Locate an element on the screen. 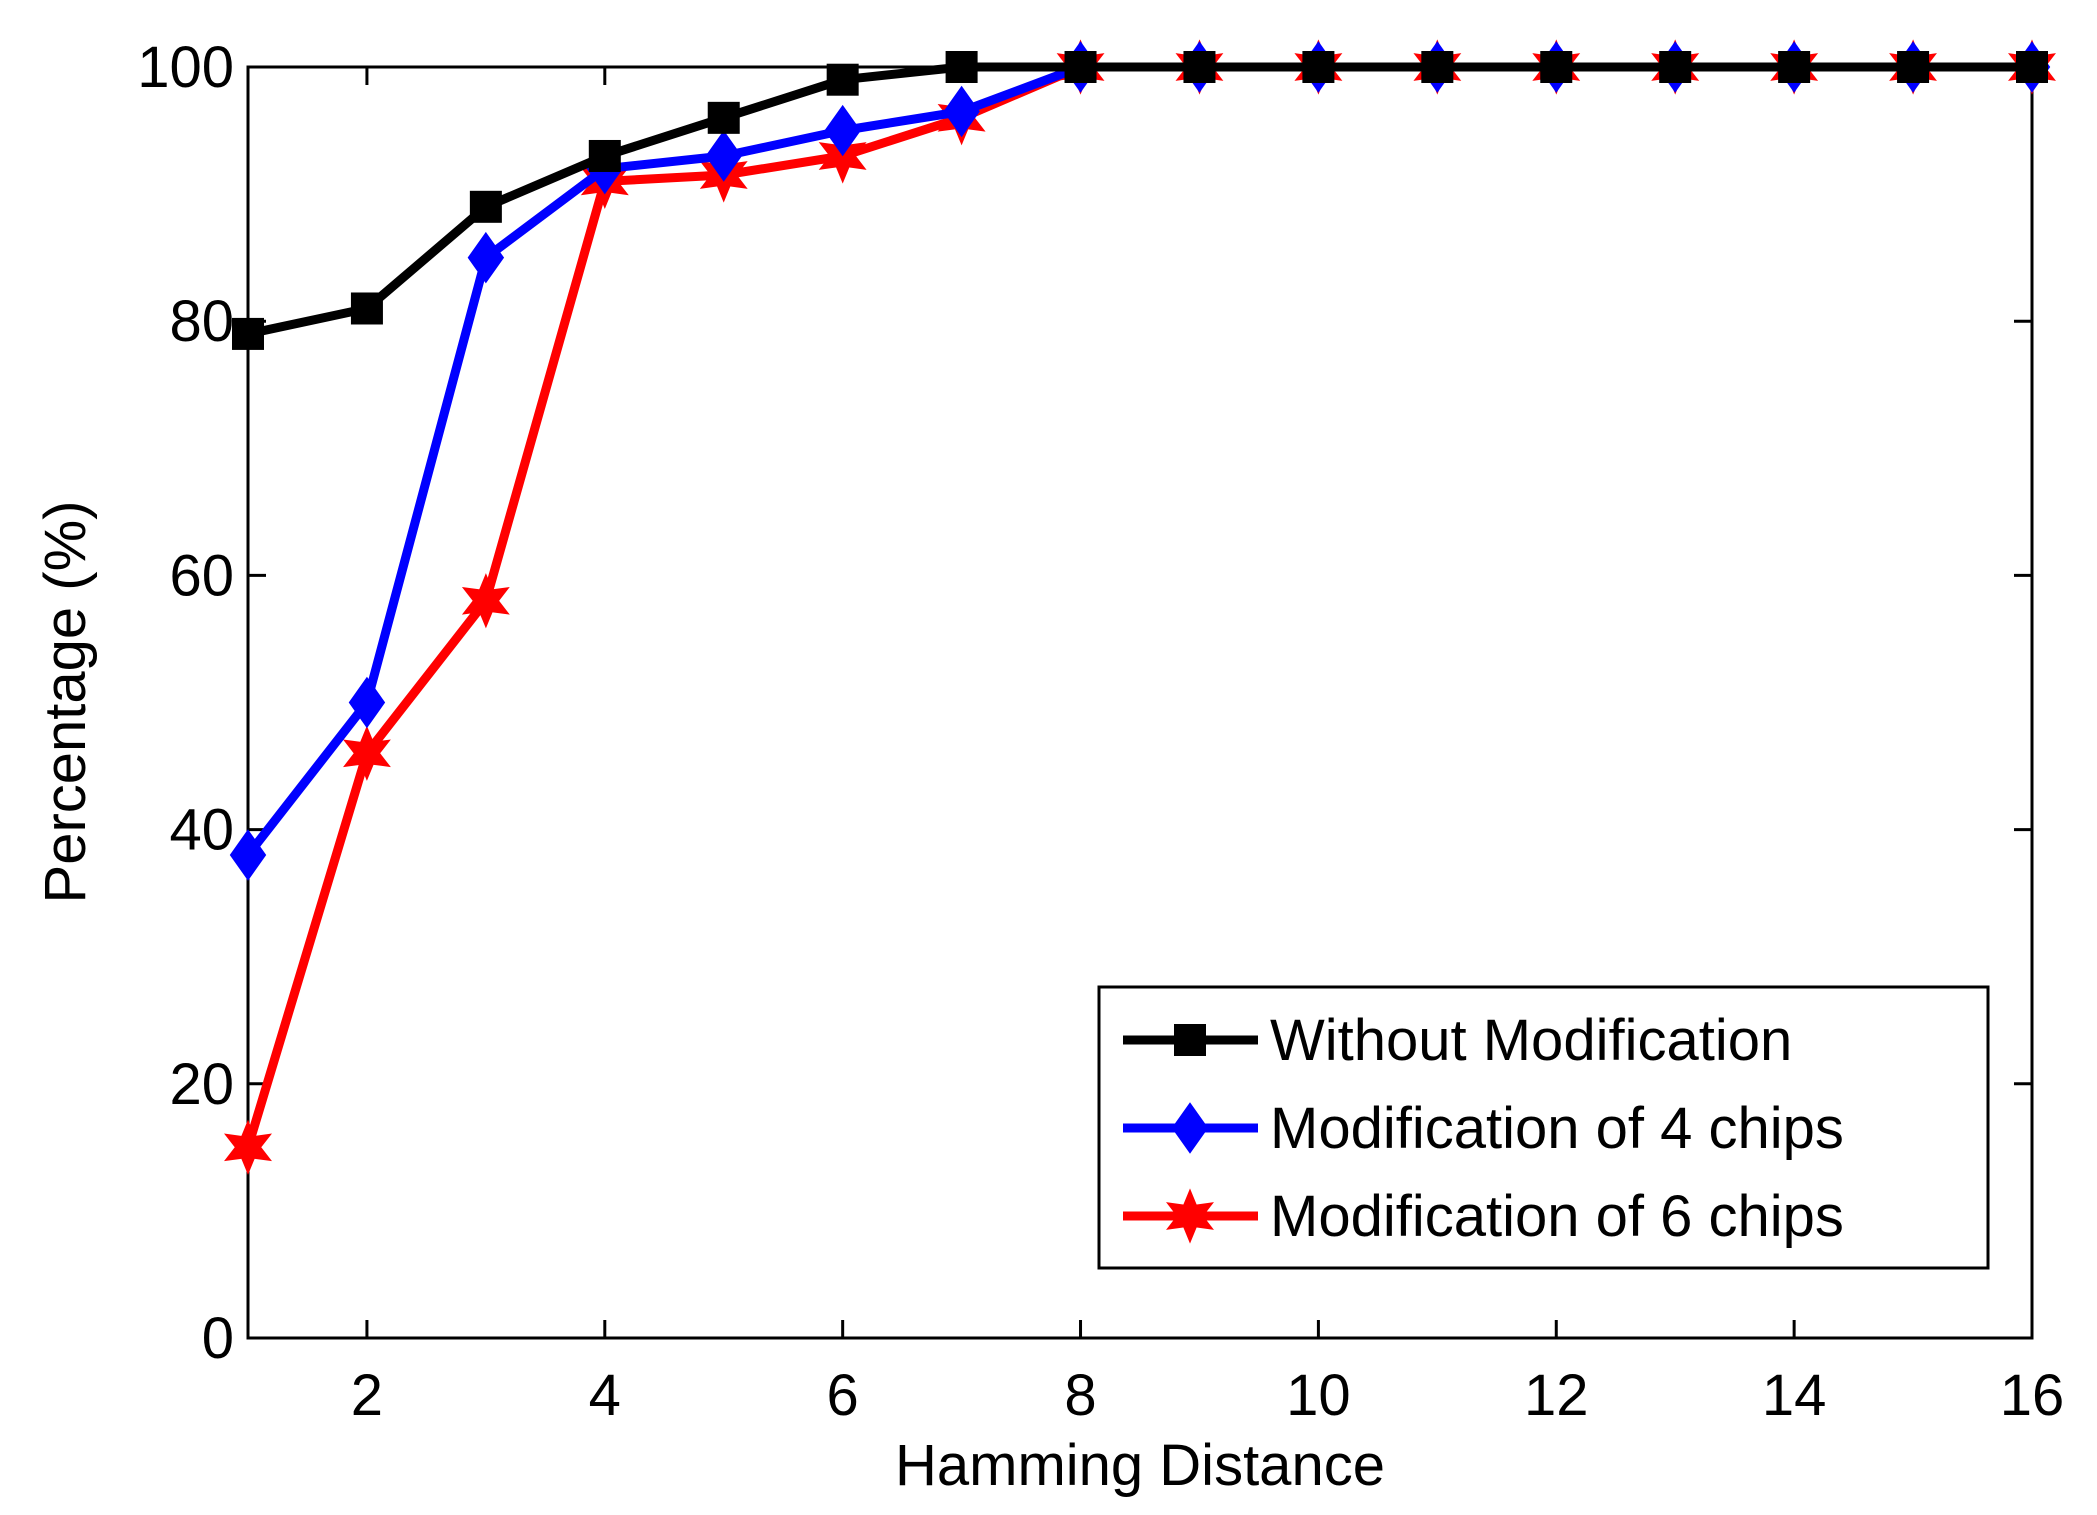 The width and height of the screenshot is (2097, 1515). x-axis-title: Hamming Distance is located at coordinates (1140, 1465).